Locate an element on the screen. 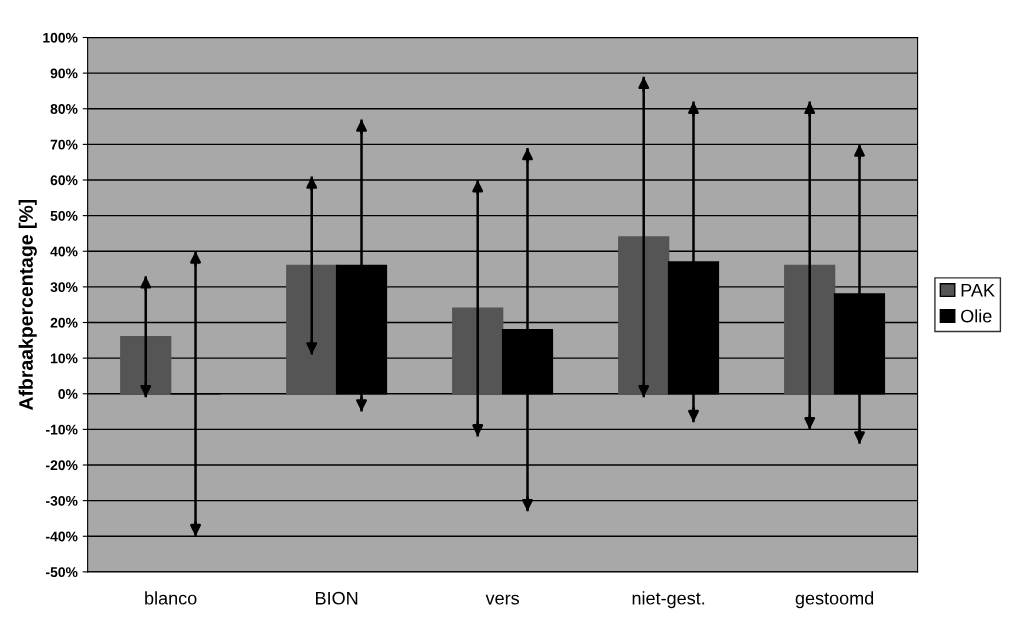 The image size is (1031, 625). y-tick-label: 80% is located at coordinates (64, 109).